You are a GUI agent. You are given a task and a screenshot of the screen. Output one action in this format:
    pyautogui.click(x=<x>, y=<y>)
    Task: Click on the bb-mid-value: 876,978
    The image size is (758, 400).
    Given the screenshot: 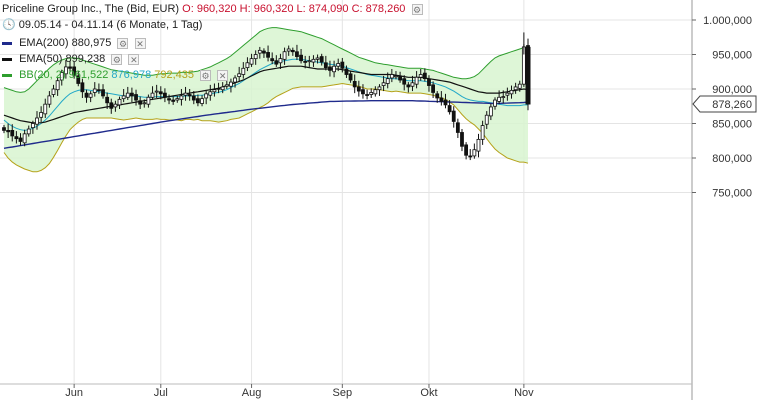 What is the action you would take?
    pyautogui.click(x=131, y=75)
    